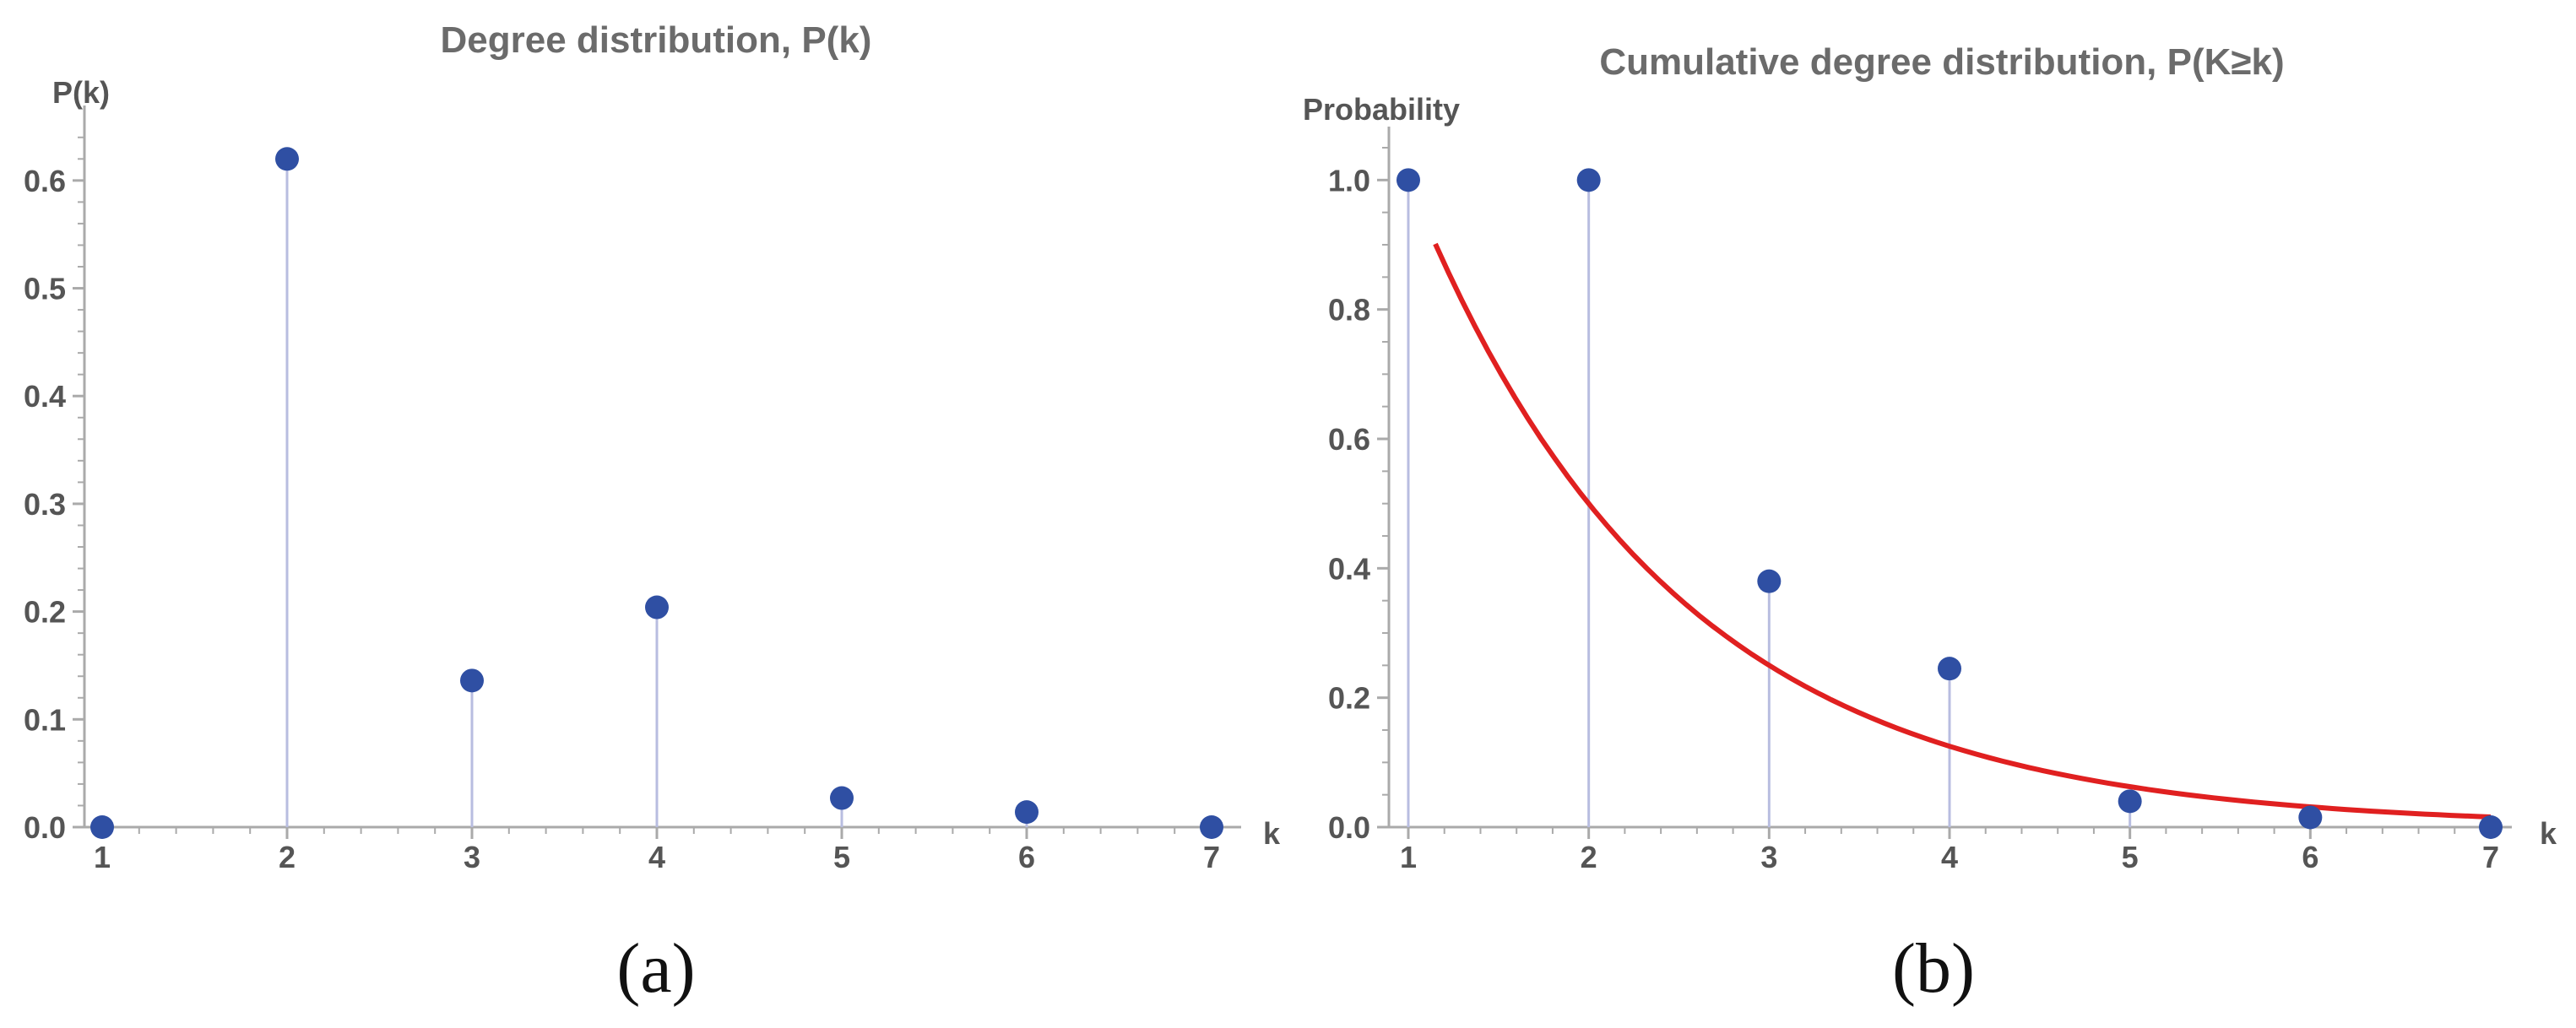  What do you see at coordinates (45, 289) in the screenshot?
I see `y-tick-label: 0.5` at bounding box center [45, 289].